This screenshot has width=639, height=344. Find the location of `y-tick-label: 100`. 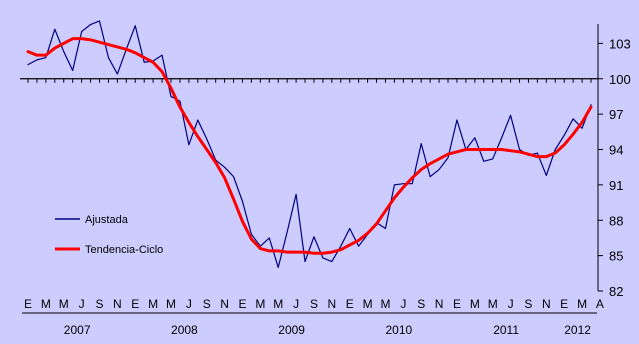

y-tick-label: 100 is located at coordinates (620, 79).